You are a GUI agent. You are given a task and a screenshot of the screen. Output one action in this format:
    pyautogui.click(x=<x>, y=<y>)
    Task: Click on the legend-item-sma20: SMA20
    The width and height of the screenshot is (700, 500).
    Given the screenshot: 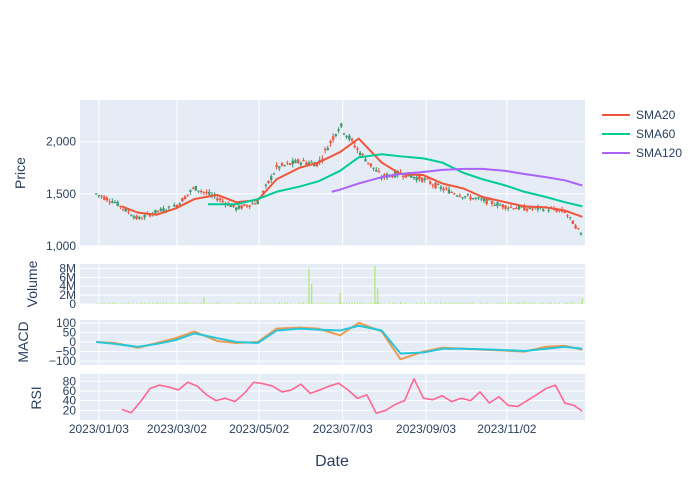 What is the action you would take?
    pyautogui.click(x=639, y=115)
    